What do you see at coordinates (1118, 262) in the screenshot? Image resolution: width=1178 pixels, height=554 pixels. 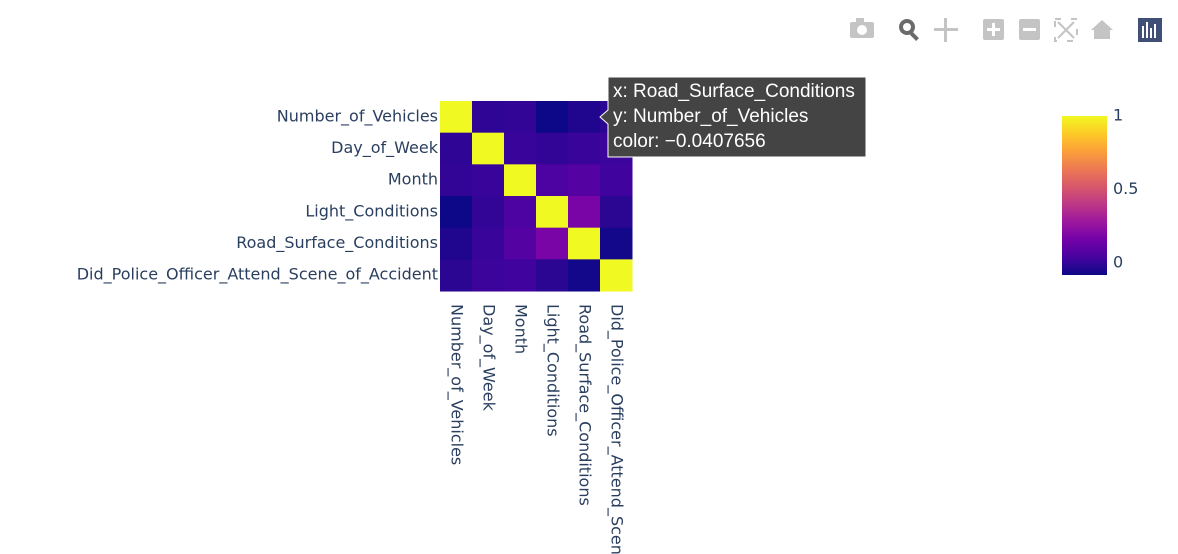 I see `colorbar-tick-label: 0` at bounding box center [1118, 262].